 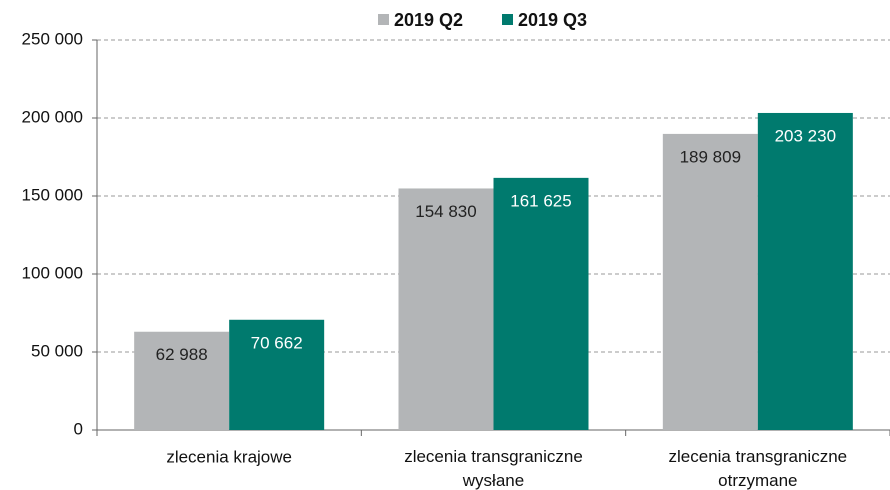 What do you see at coordinates (78, 428) in the screenshot?
I see `y-tick-label: 0` at bounding box center [78, 428].